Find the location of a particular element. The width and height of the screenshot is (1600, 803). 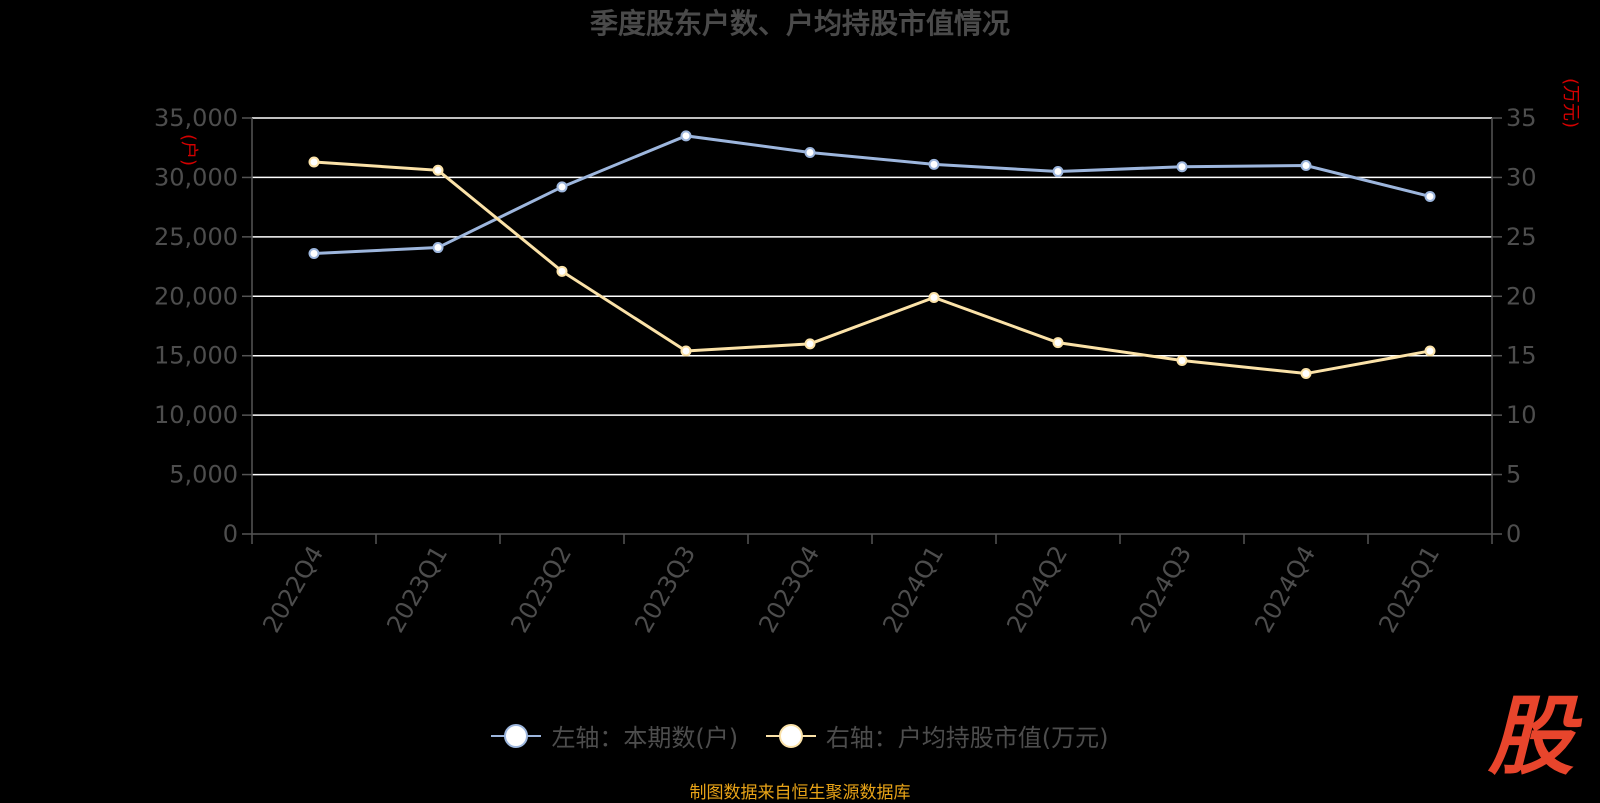

right-tick-label: 30 is located at coordinates (1521, 177).